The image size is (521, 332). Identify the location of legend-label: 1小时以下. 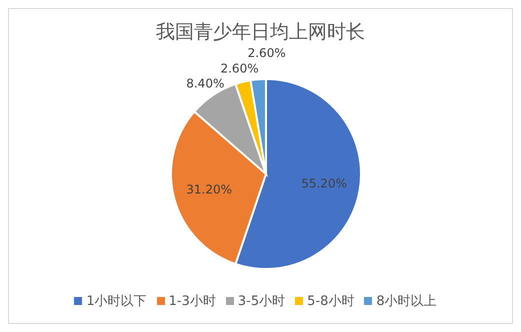
(116, 301).